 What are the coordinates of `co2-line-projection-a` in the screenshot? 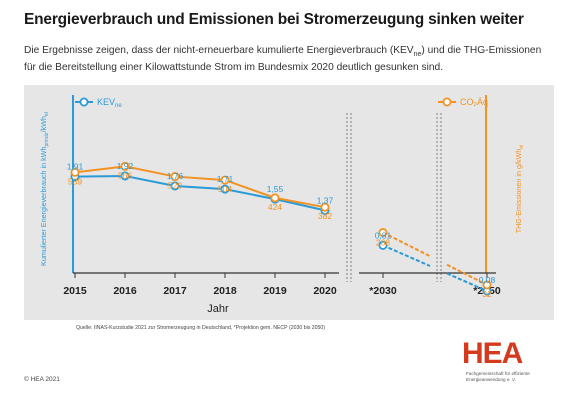 It's located at (406, 244).